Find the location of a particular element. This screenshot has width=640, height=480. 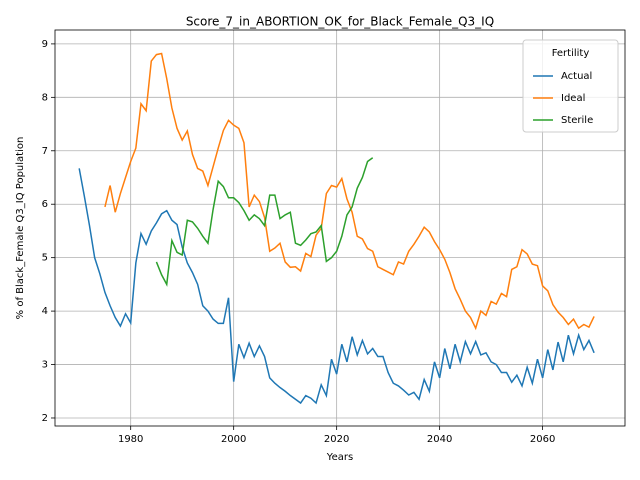

y-tick-label: 4 is located at coordinates (45, 311).